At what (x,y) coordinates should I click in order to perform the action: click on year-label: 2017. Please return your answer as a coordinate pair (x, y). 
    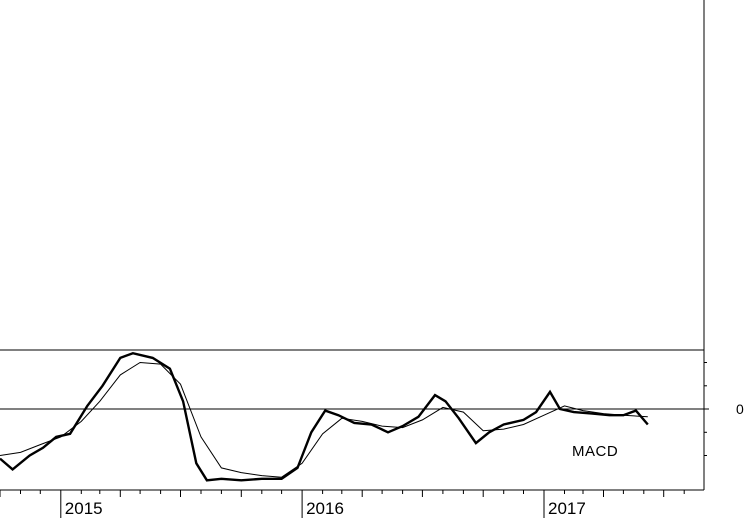
    Looking at the image, I should click on (567, 508).